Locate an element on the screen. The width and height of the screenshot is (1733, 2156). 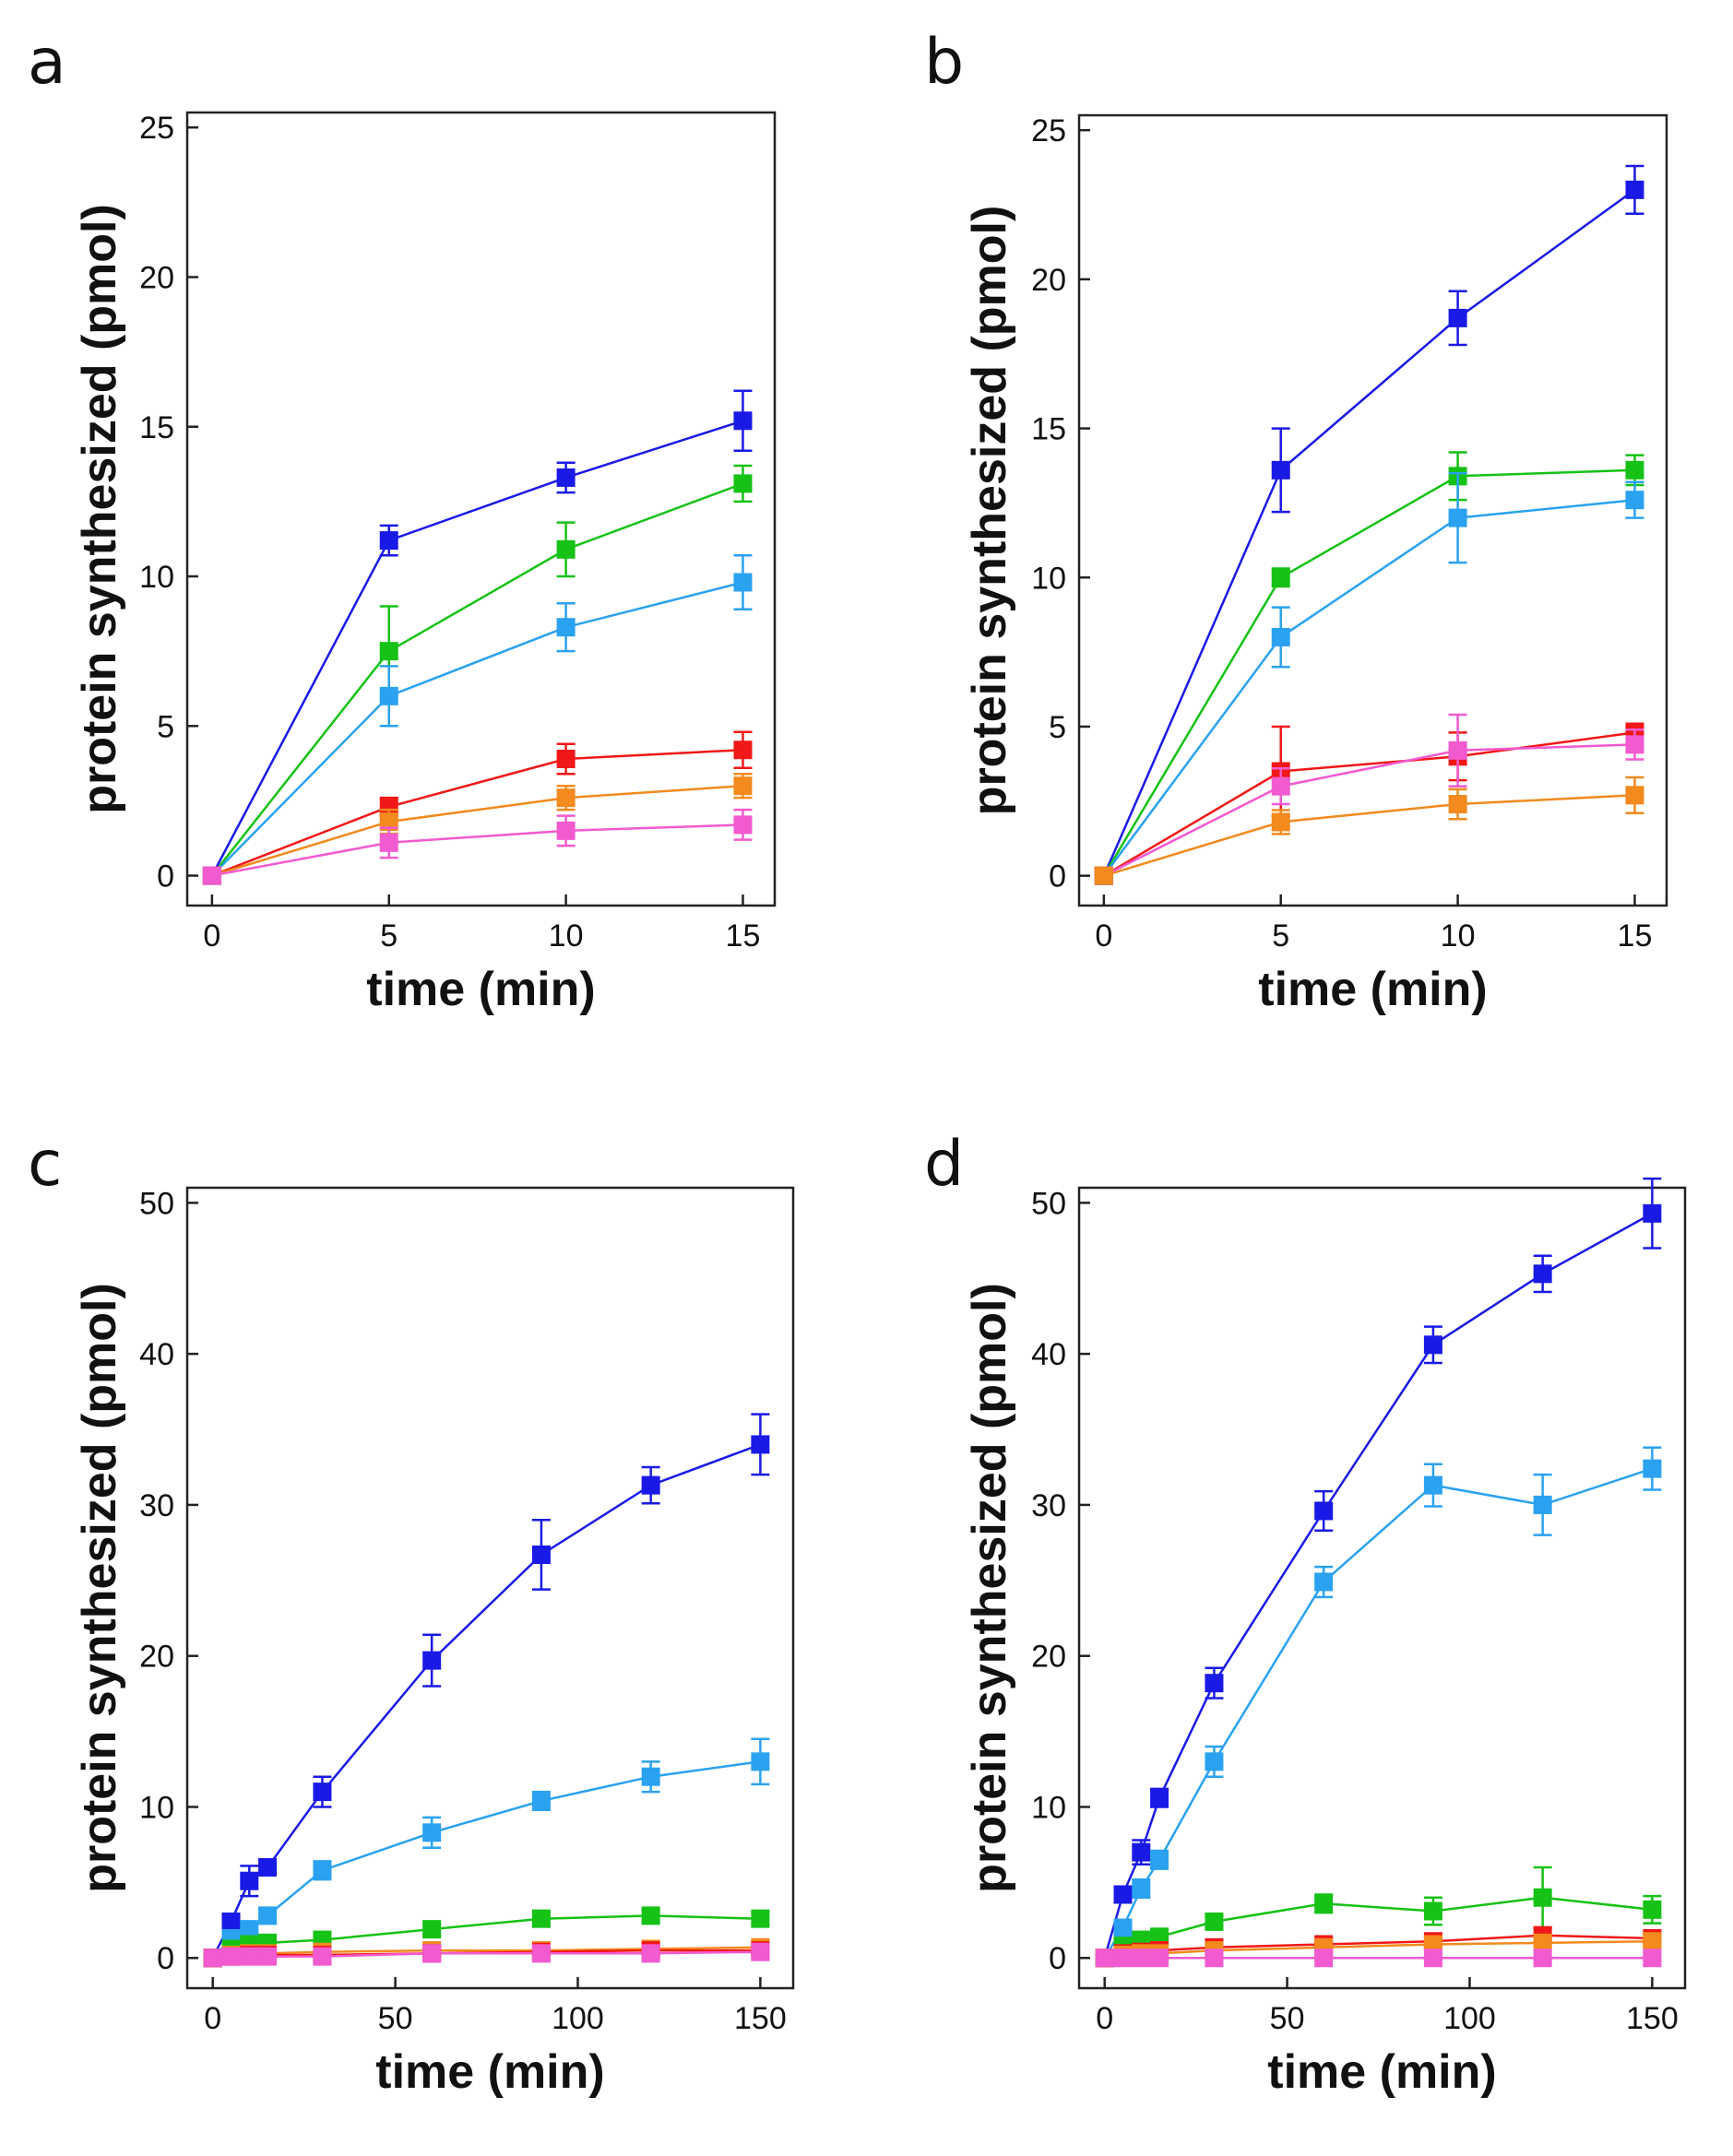
x-tick-label: 5 is located at coordinates (1280, 936).